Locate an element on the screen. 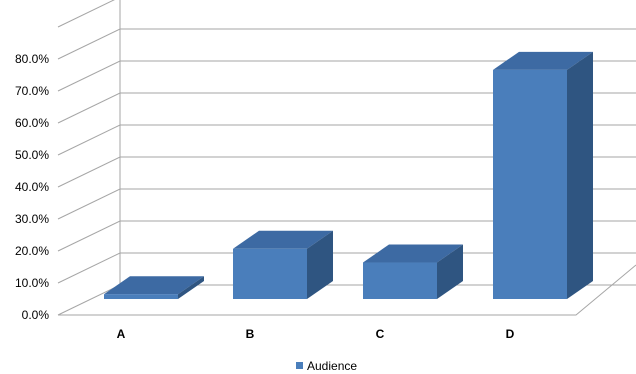  y-tick-label: 20.0% is located at coordinates (32, 251).